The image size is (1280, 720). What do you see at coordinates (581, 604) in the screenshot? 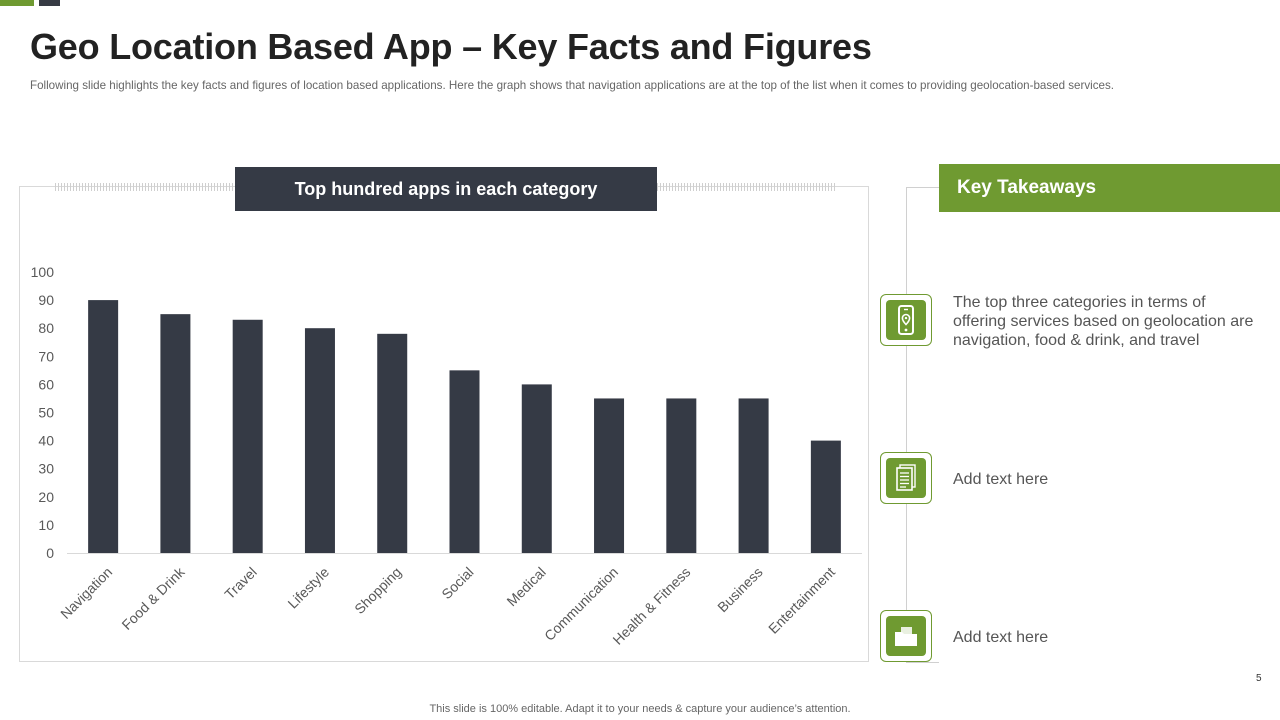
I see `x-tick-label: Communication` at bounding box center [581, 604].